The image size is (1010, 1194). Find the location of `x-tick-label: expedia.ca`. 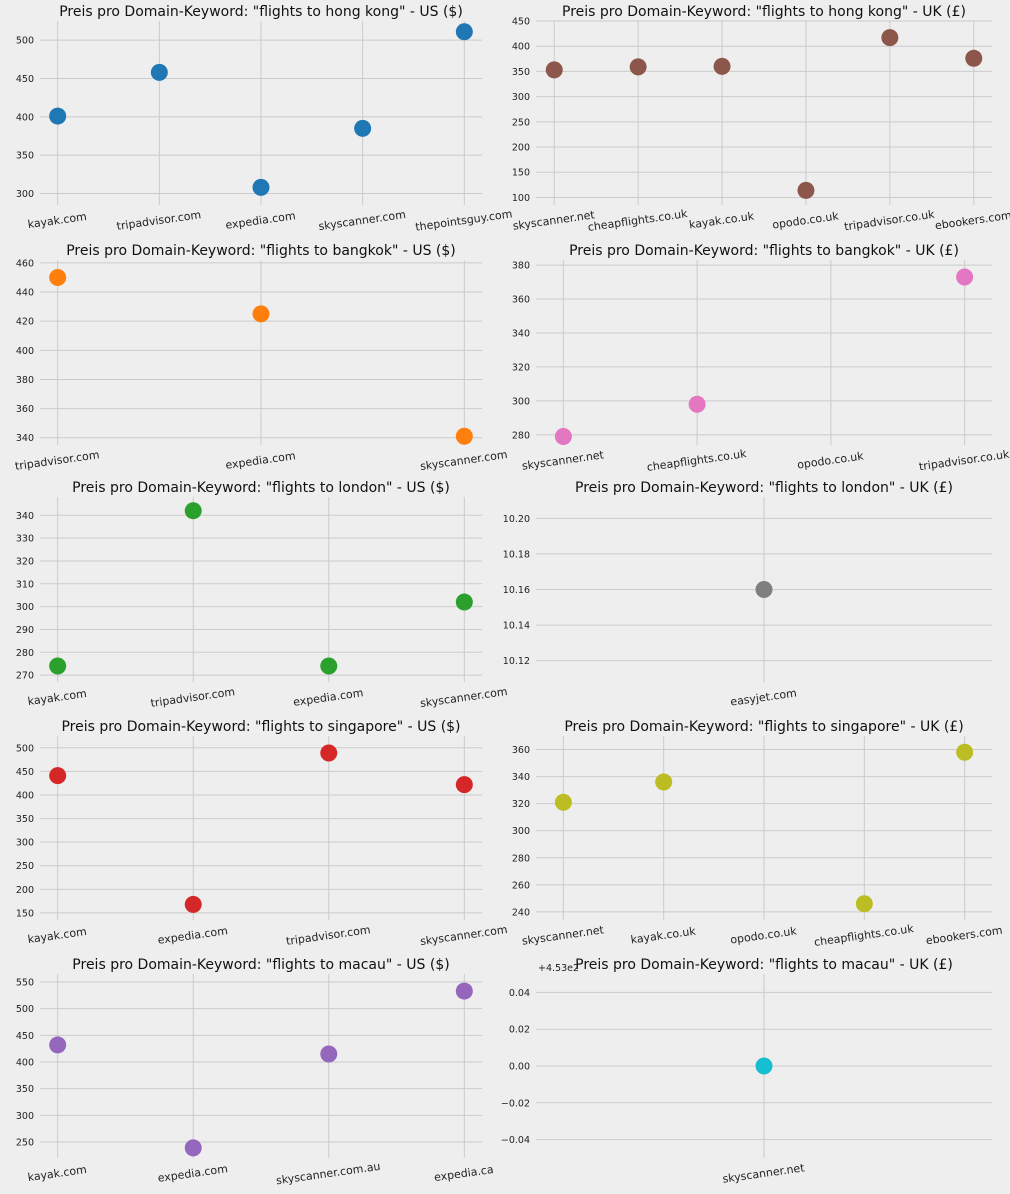

x-tick-label: expedia.ca is located at coordinates (463, 1173).